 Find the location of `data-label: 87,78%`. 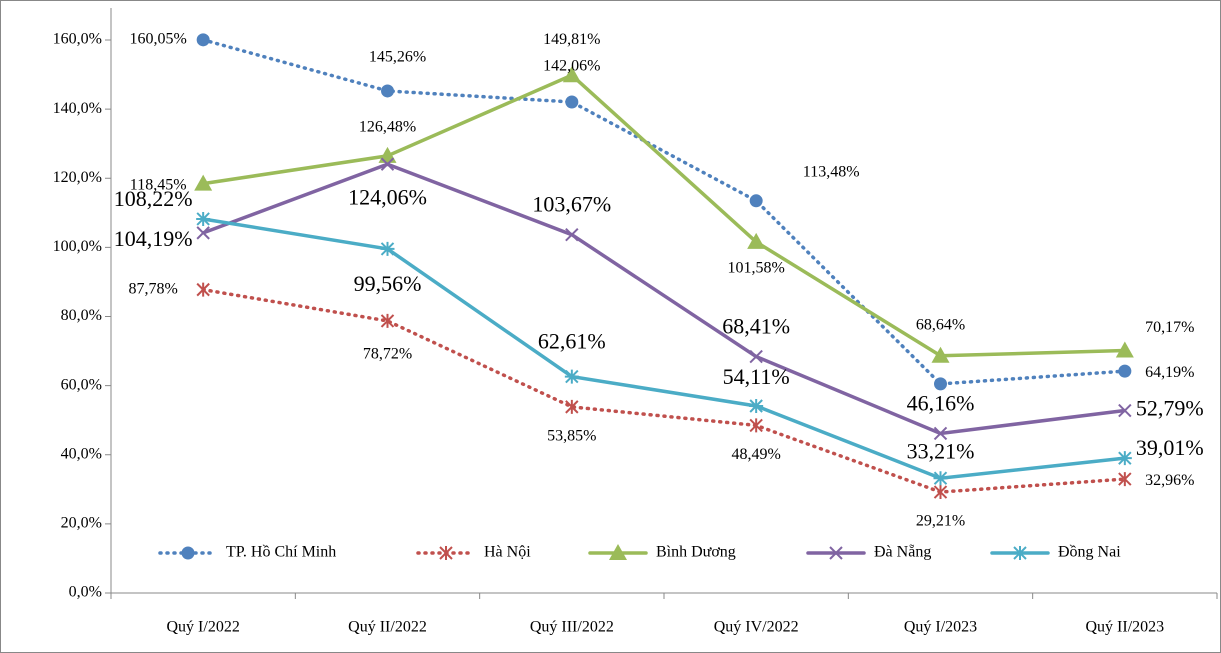

data-label: 87,78% is located at coordinates (153, 288).